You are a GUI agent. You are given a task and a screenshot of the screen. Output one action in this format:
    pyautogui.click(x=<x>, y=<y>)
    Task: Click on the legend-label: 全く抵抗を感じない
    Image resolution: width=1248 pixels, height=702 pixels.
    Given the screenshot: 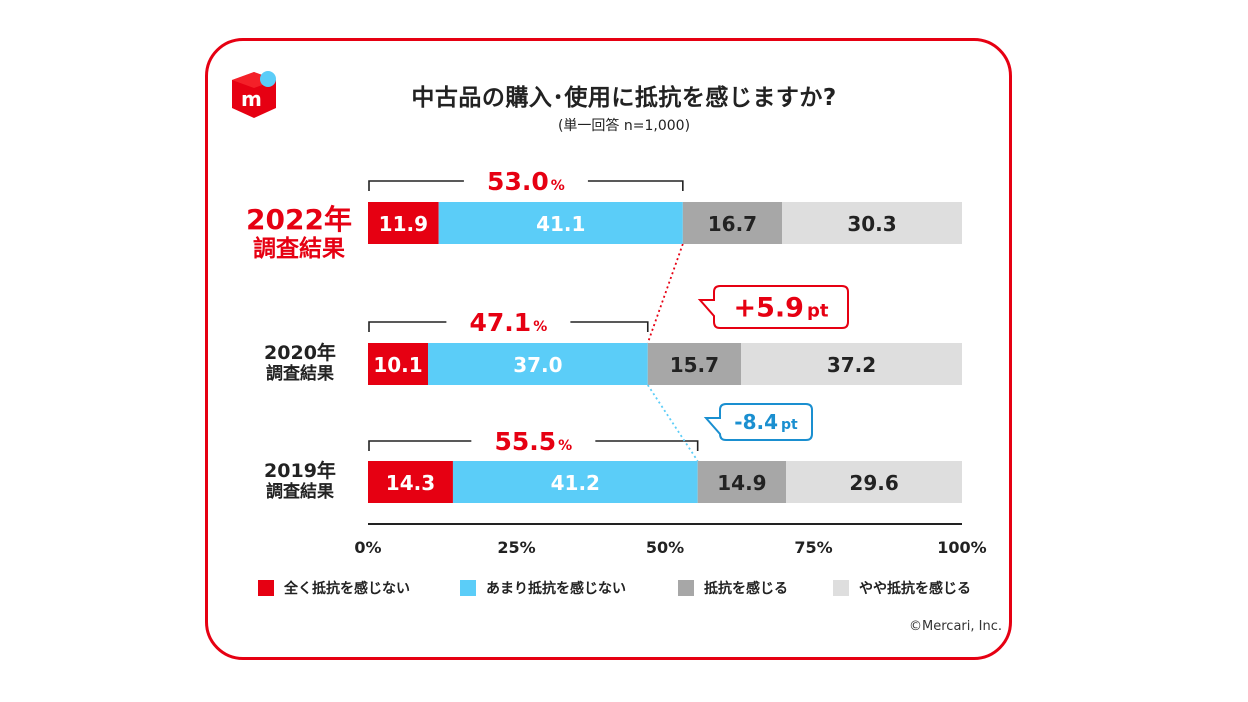 What is the action you would take?
    pyautogui.click(x=347, y=589)
    